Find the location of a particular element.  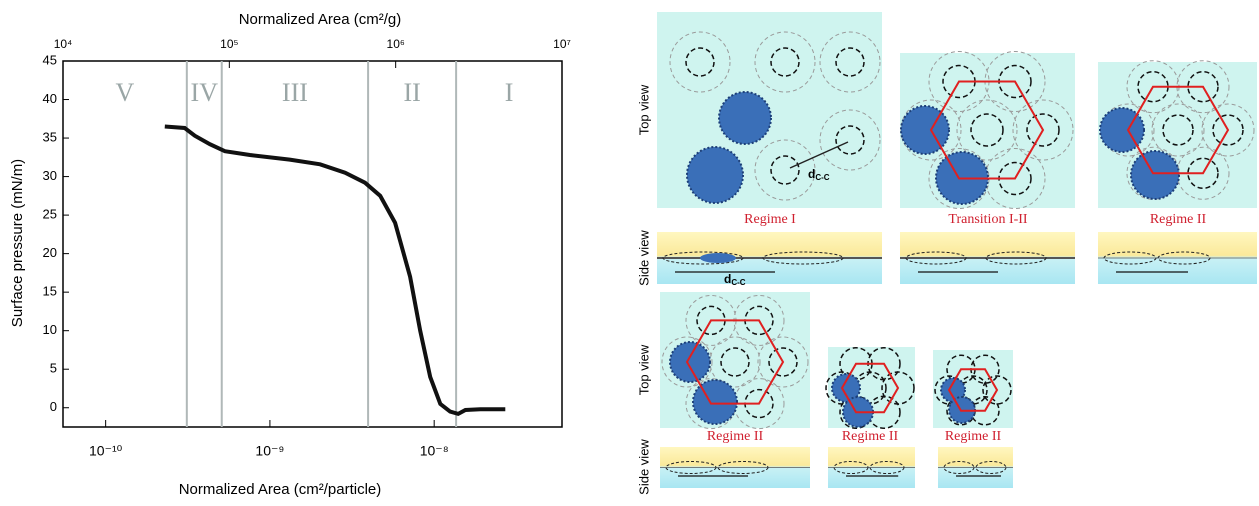

particle-side is located at coordinates (718, 258).